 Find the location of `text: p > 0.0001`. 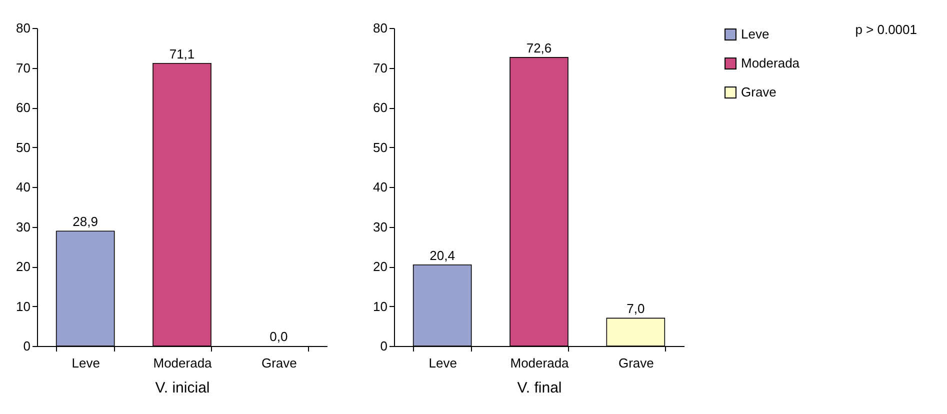

text: p > 0.0001 is located at coordinates (886, 29).